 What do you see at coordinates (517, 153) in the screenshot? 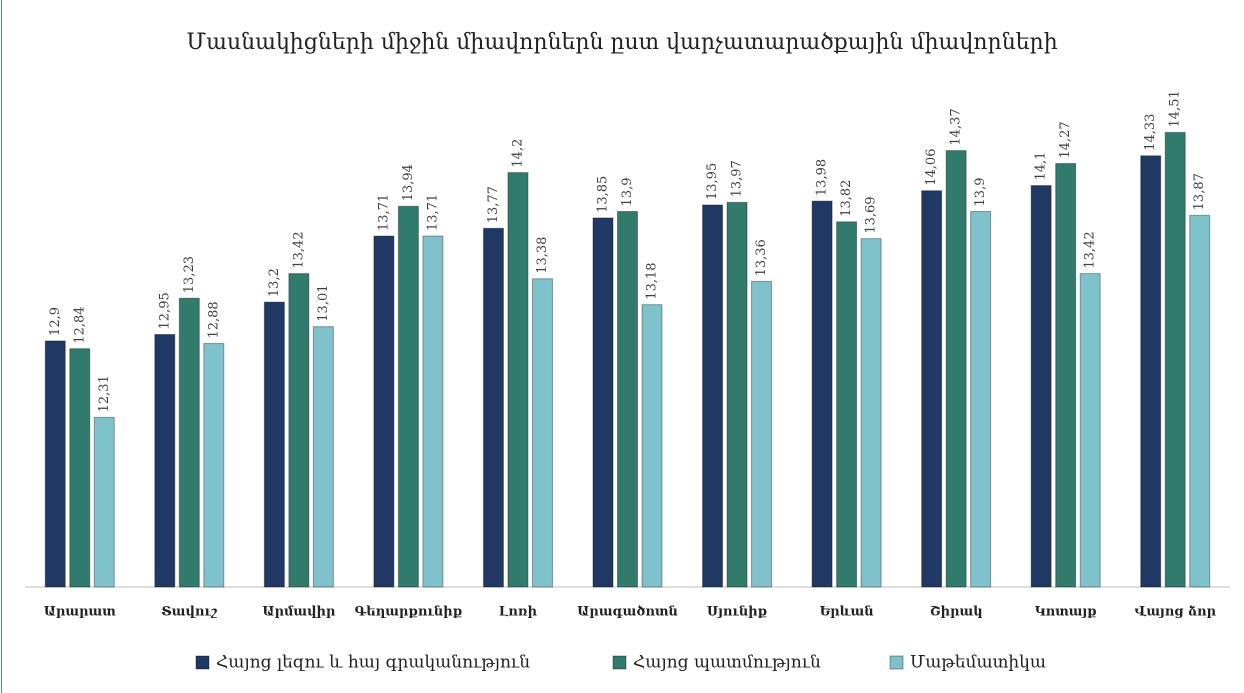
I see `value-label: 14,2` at bounding box center [517, 153].